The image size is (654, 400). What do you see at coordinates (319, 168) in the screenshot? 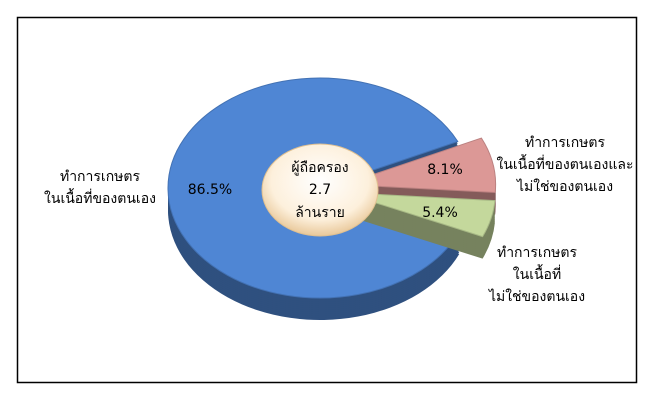
I see `center-title: ผู้ถือครอง` at bounding box center [319, 168].